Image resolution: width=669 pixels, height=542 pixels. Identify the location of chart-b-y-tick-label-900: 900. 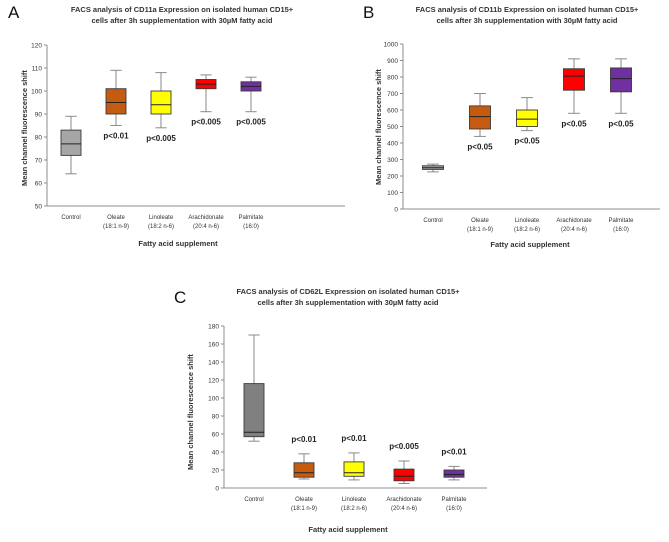
(392, 61).